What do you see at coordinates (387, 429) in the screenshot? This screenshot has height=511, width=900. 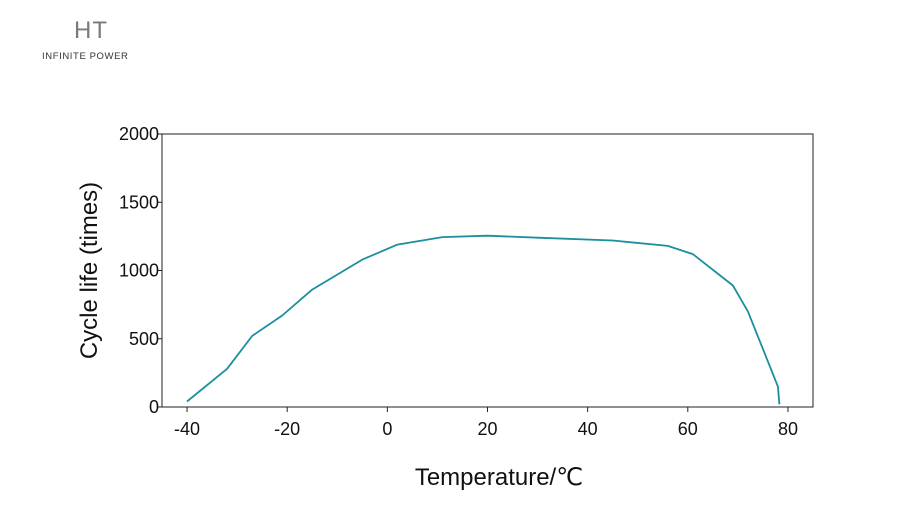 I see `x-tick-label: 0` at bounding box center [387, 429].